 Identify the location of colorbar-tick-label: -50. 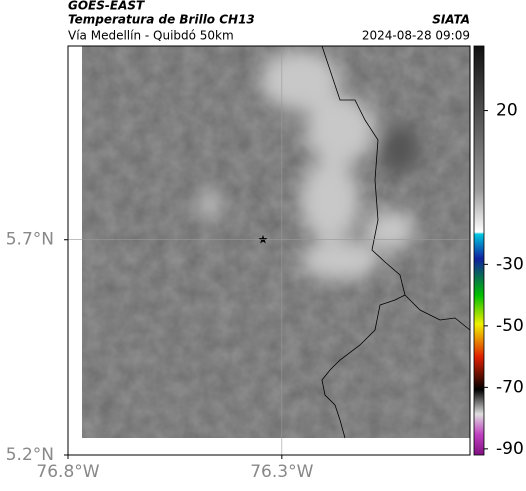
(510, 326).